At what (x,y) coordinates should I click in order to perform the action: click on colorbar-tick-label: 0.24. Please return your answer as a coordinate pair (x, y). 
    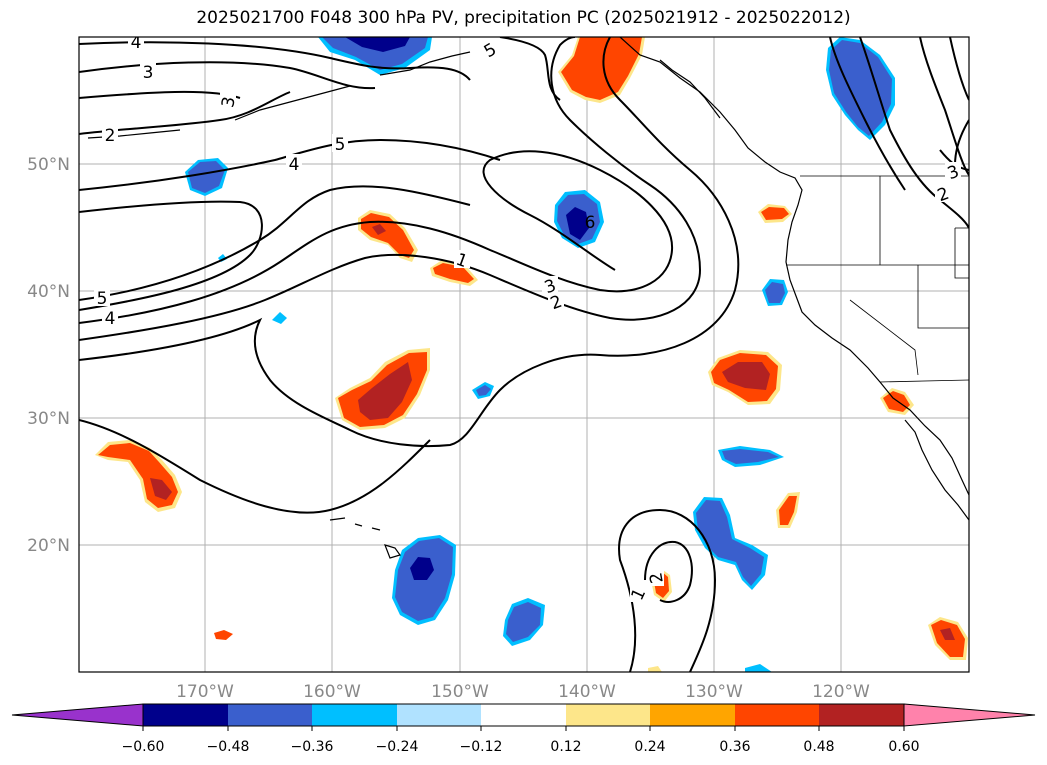
    Looking at the image, I should click on (649, 747).